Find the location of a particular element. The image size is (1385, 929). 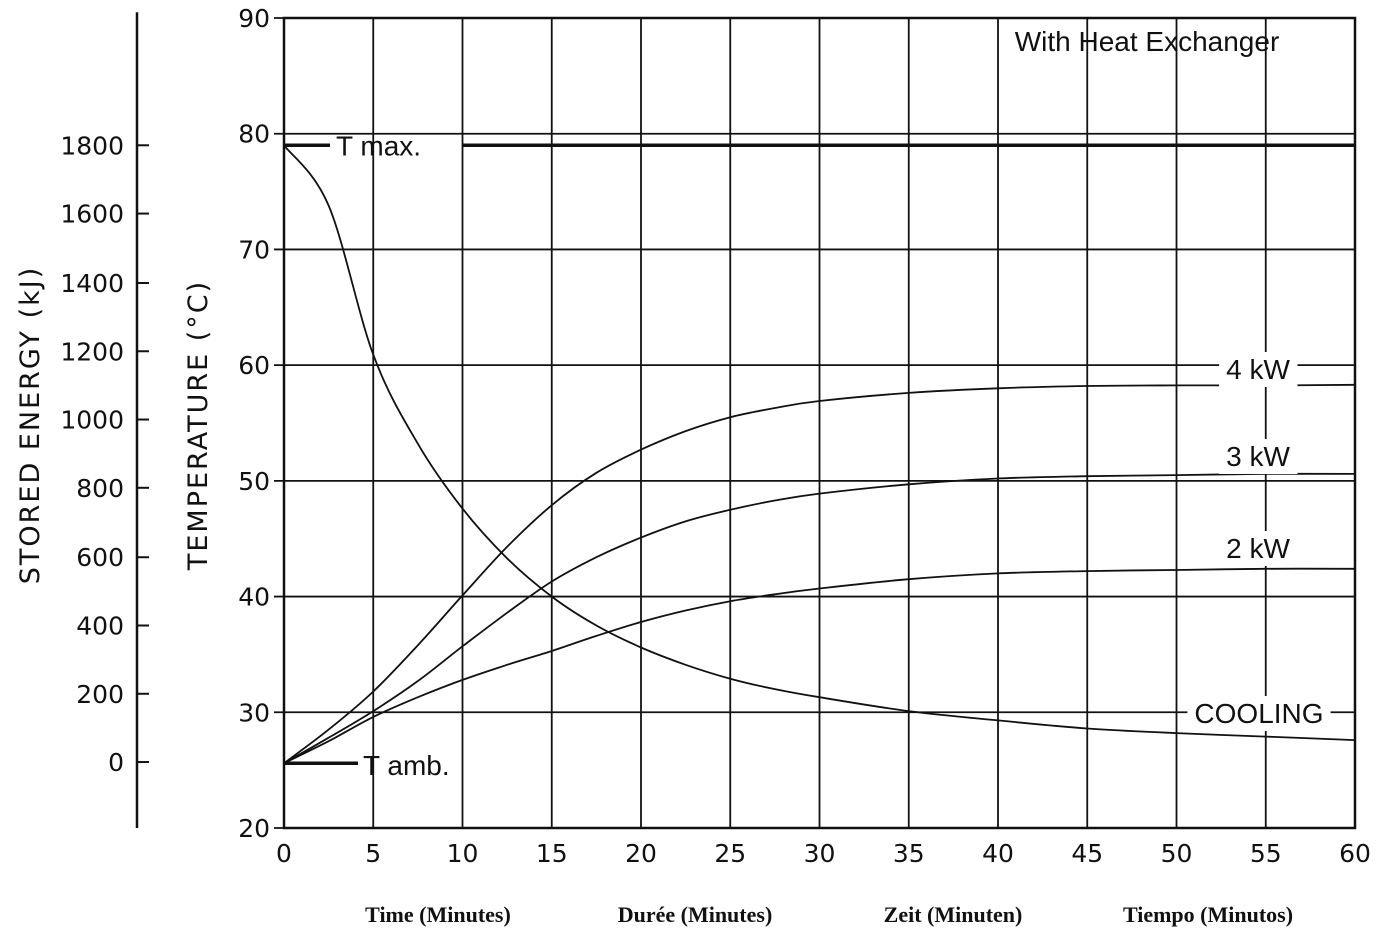

x-tick-label: 25 is located at coordinates (730, 853).